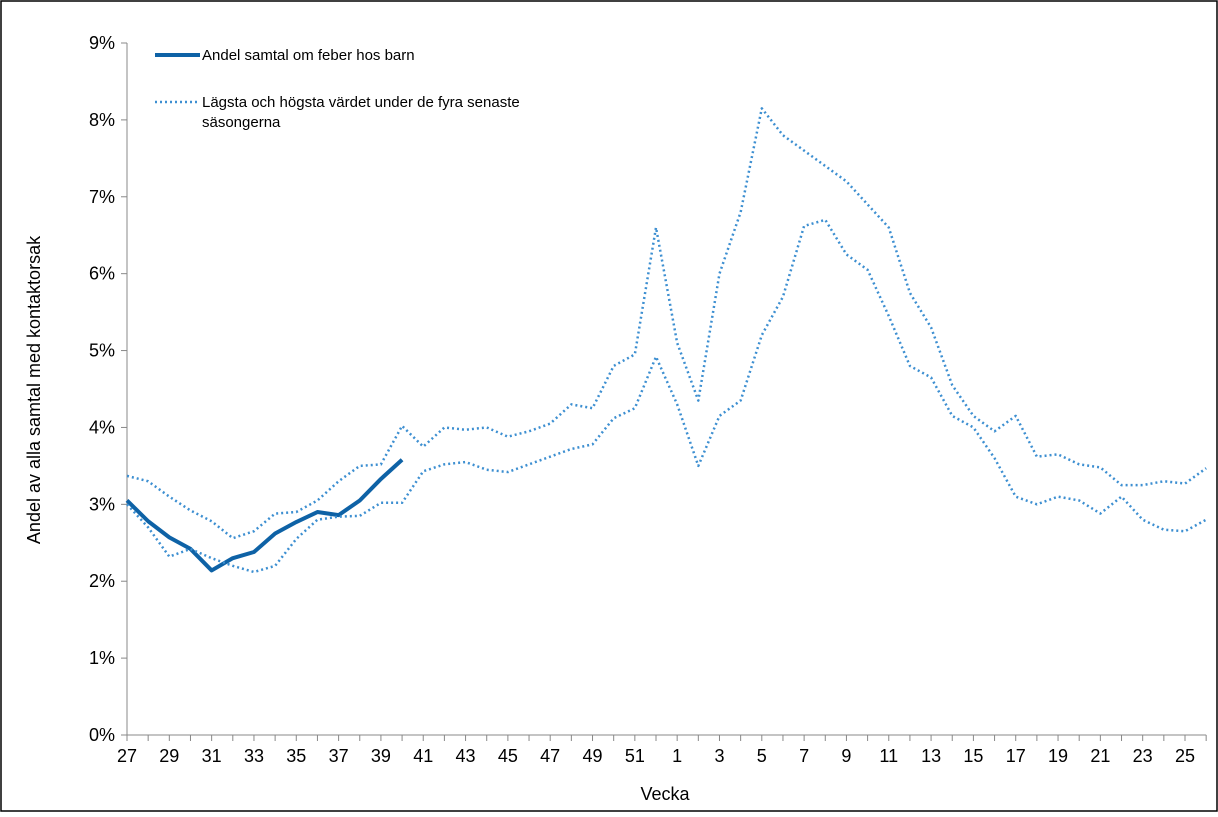 Image resolution: width=1218 pixels, height=817 pixels. I want to click on y-tick-label: 7%, so click(102, 197).